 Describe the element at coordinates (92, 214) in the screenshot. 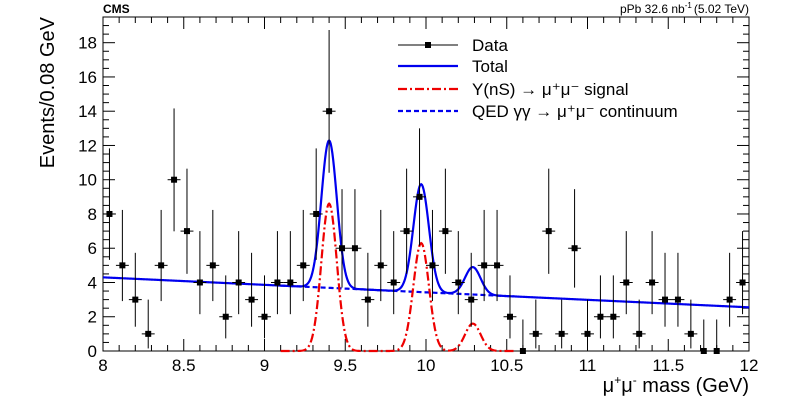

I see `y-tick-label: 8` at that location.